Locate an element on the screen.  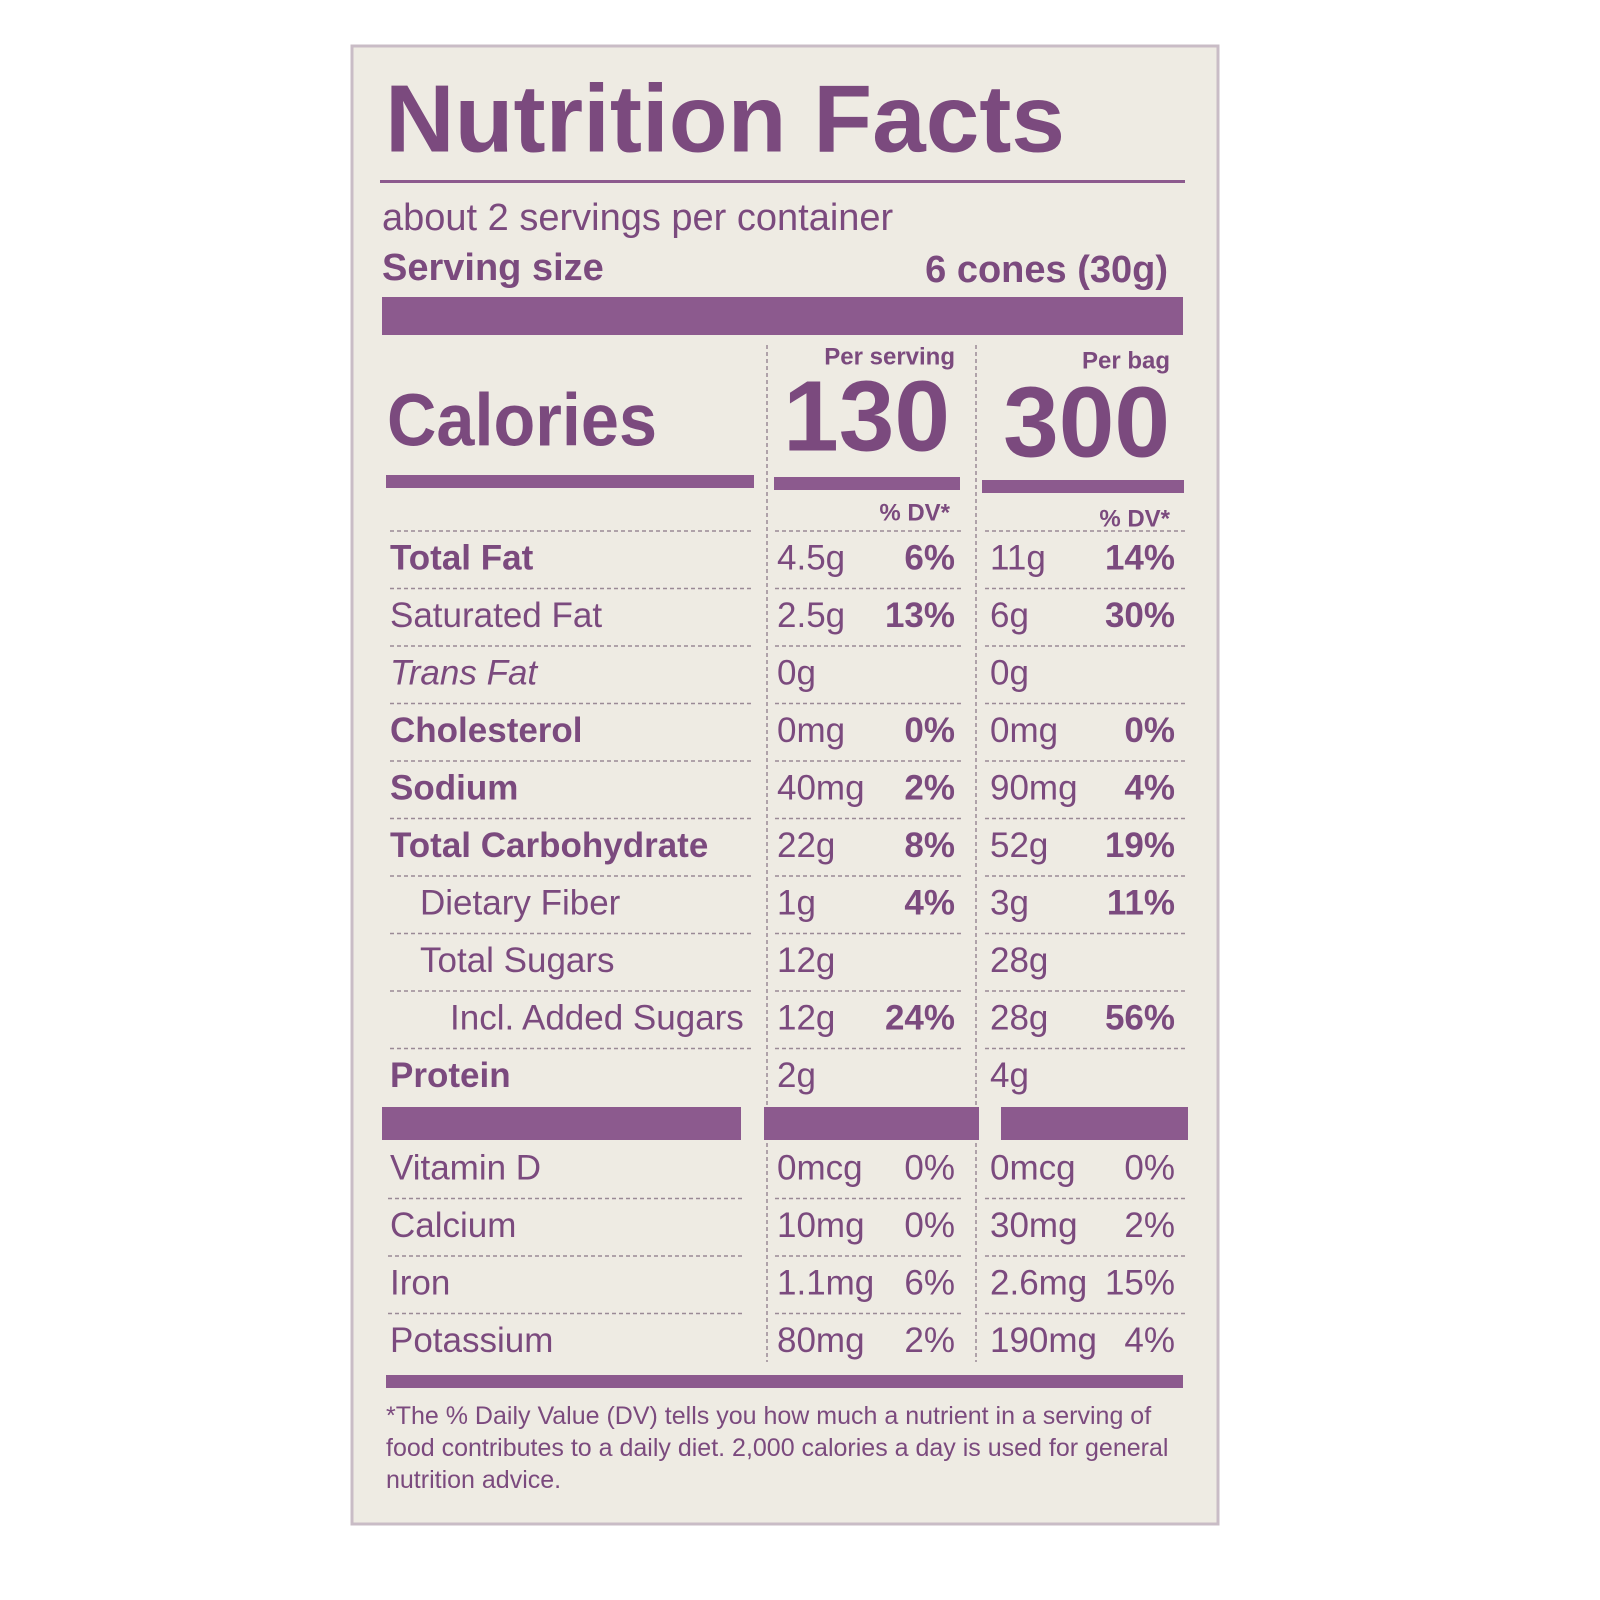
nutrient-name: Saturated Fat is located at coordinates (496, 615).